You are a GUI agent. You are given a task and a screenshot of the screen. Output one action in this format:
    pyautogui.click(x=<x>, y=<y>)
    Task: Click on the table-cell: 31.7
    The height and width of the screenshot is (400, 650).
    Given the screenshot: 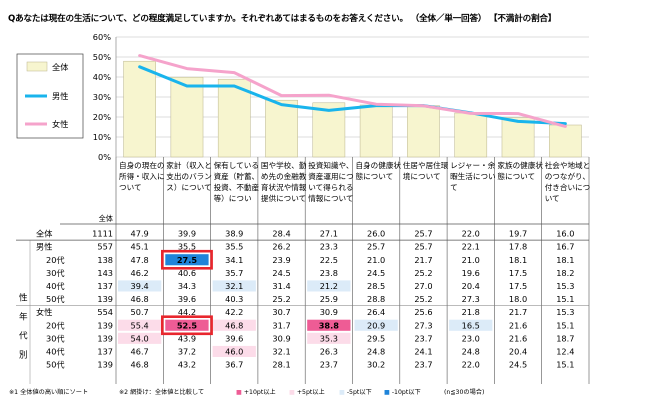 What is the action you would take?
    pyautogui.click(x=281, y=325)
    